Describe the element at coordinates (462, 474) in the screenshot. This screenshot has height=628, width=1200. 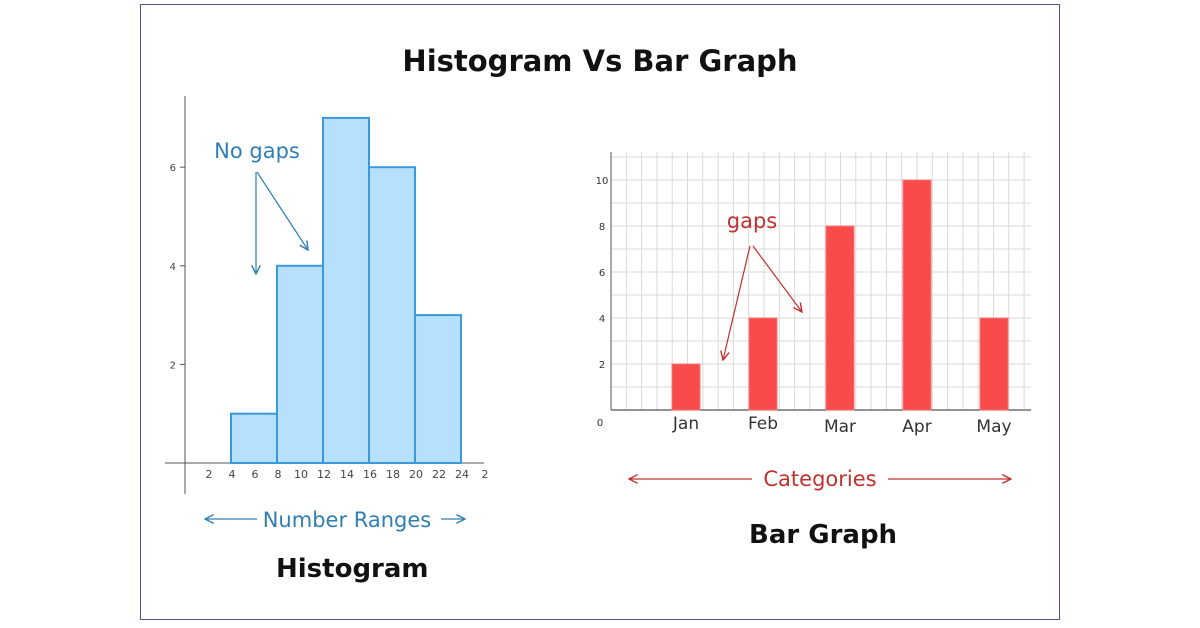
I see `histogram-x-tick-label-11: 24` at that location.